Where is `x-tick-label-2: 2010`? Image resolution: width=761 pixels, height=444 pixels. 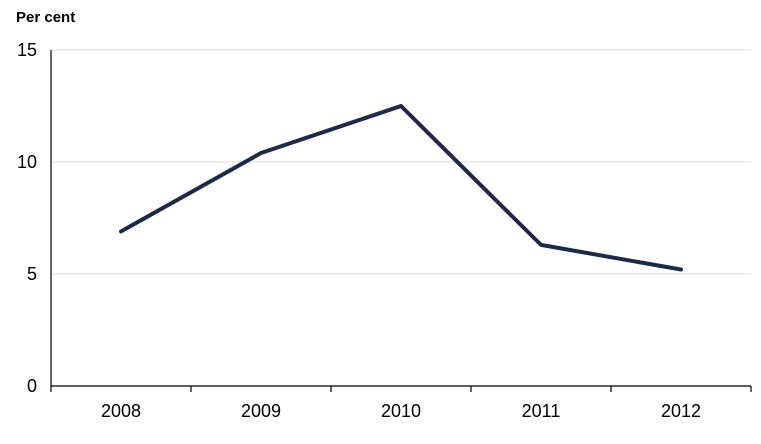 x-tick-label-2: 2010 is located at coordinates (401, 411).